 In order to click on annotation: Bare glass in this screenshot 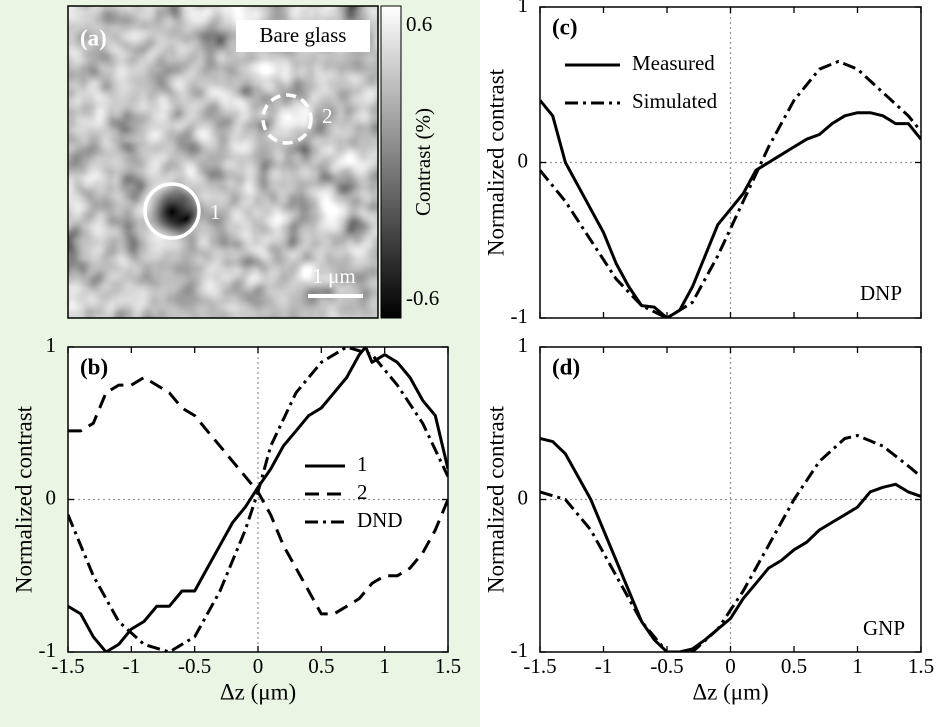, I will do `click(303, 35)`.